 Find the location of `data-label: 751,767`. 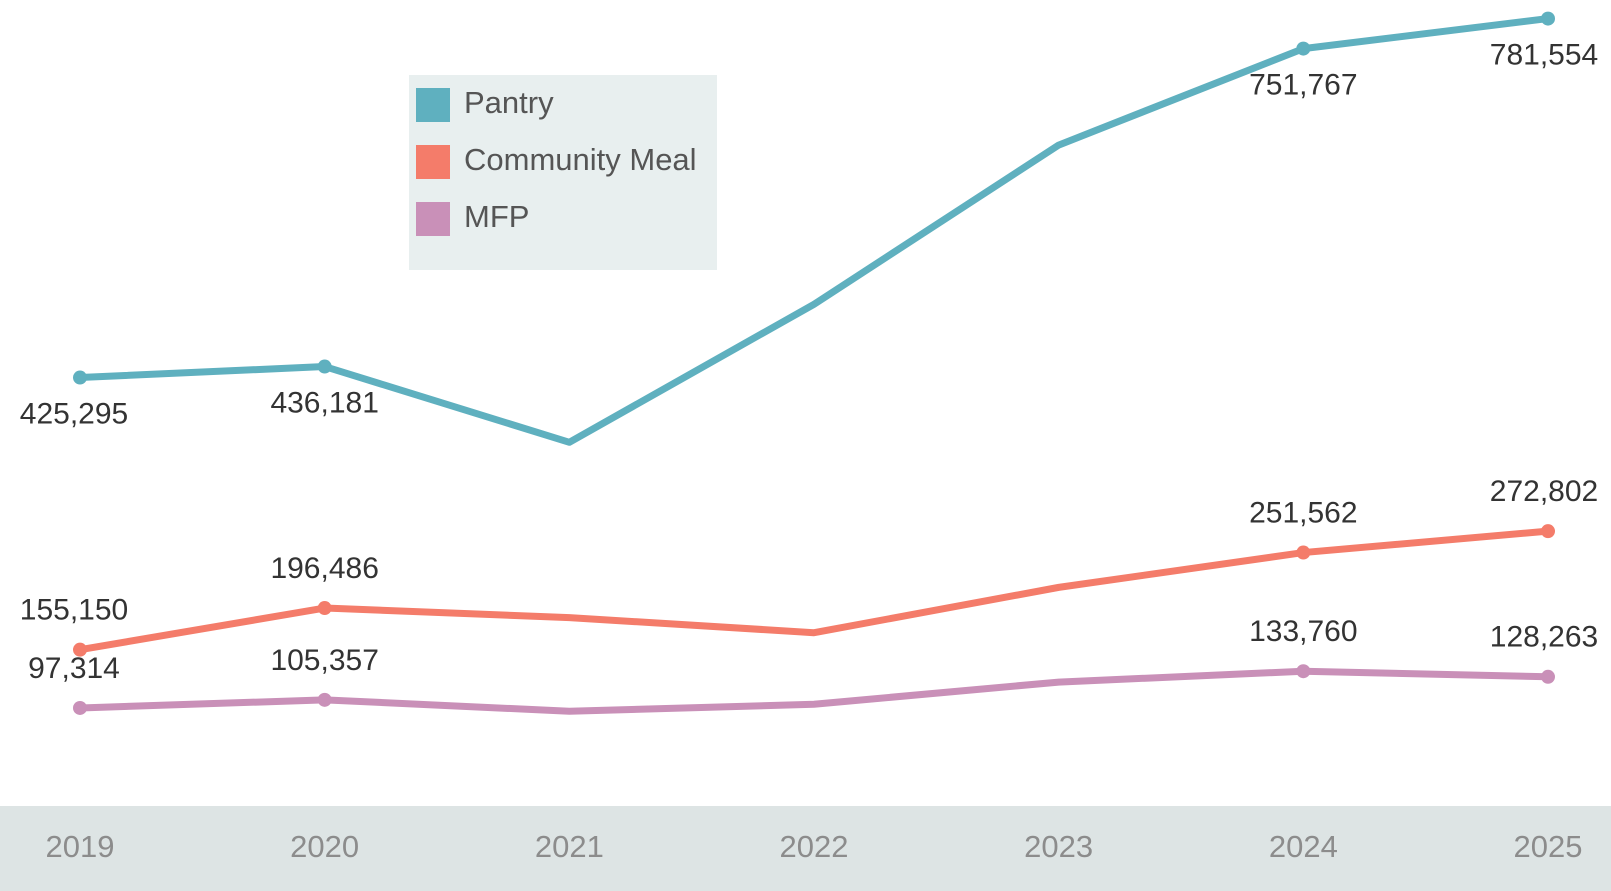

data-label: 751,767 is located at coordinates (1303, 85).